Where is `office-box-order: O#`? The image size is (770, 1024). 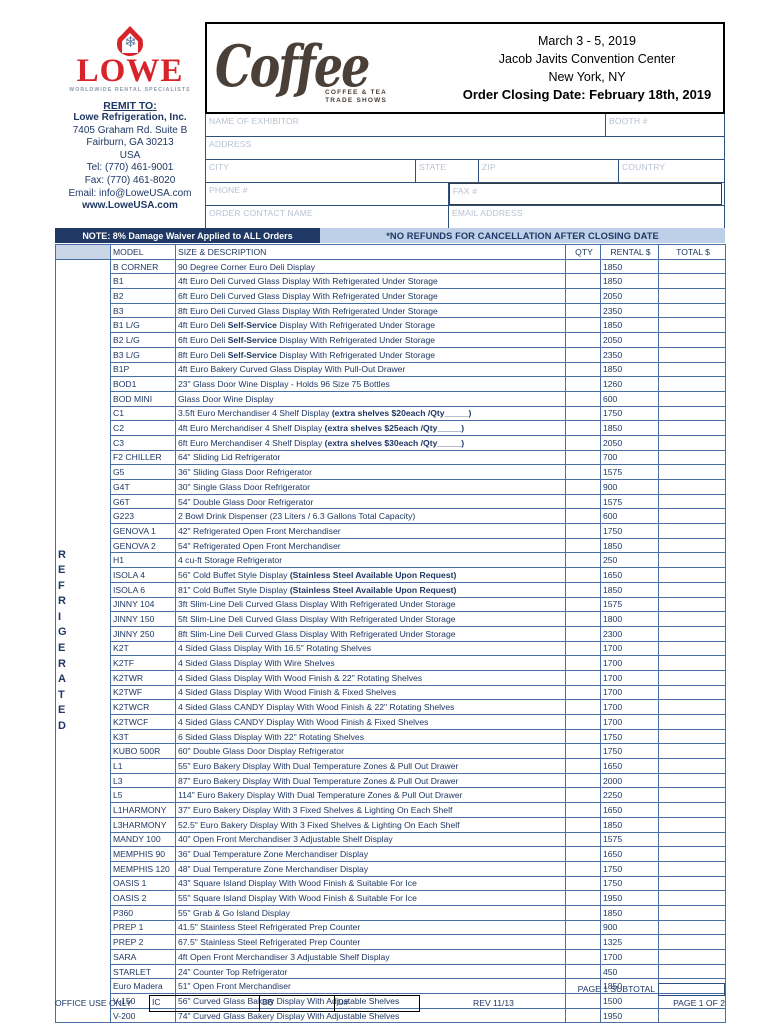
office-box-order: O# is located at coordinates (343, 1002).